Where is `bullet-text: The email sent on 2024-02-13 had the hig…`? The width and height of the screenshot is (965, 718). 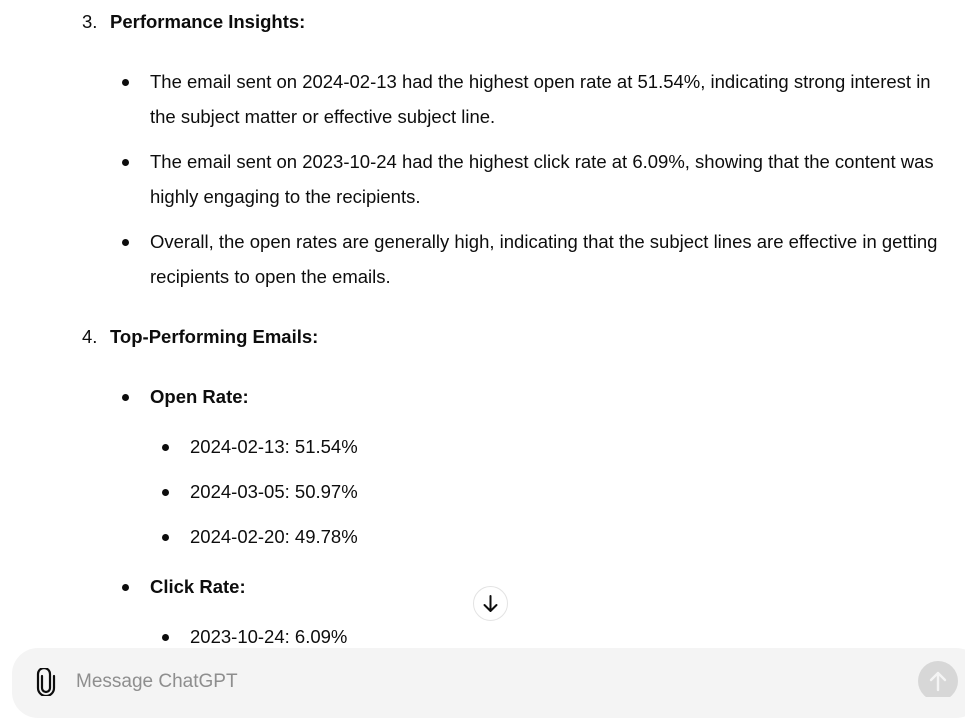
bullet-text: The email sent on 2024-02-13 had the hig… is located at coordinates (540, 99).